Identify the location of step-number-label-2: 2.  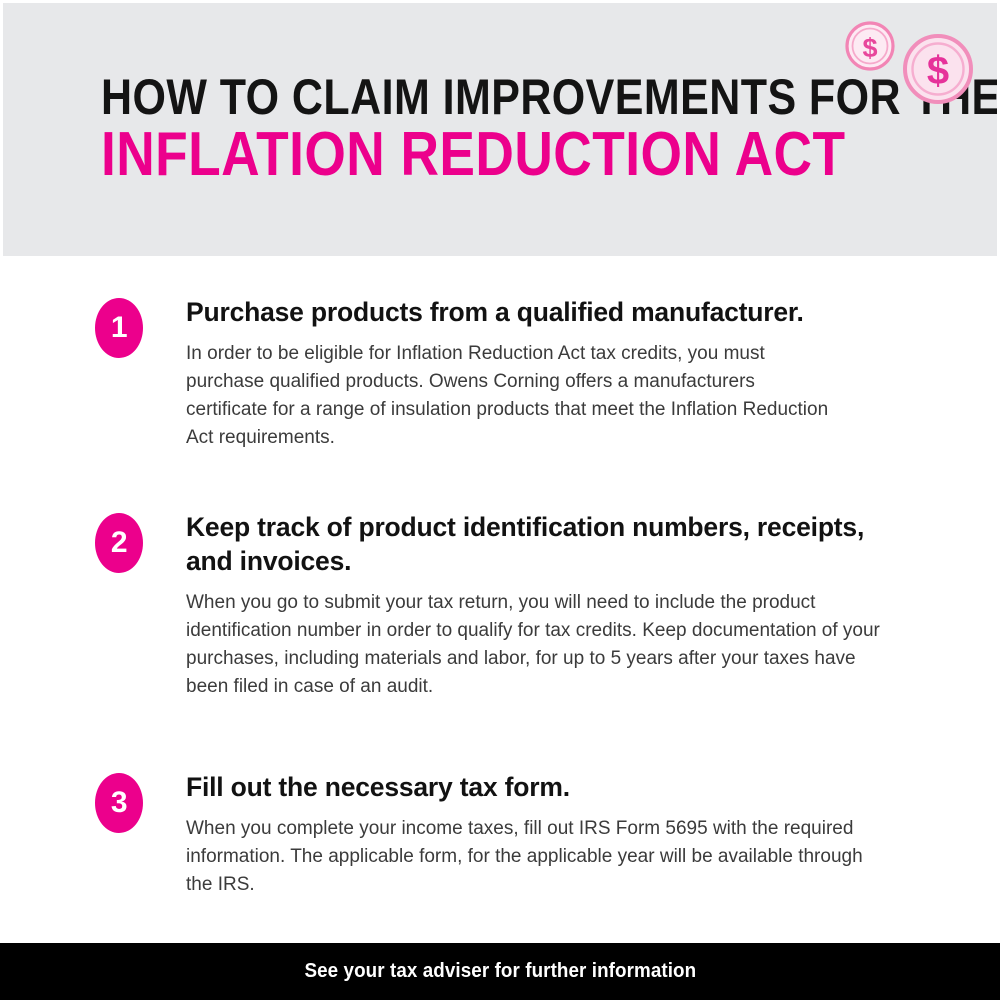
(119, 542).